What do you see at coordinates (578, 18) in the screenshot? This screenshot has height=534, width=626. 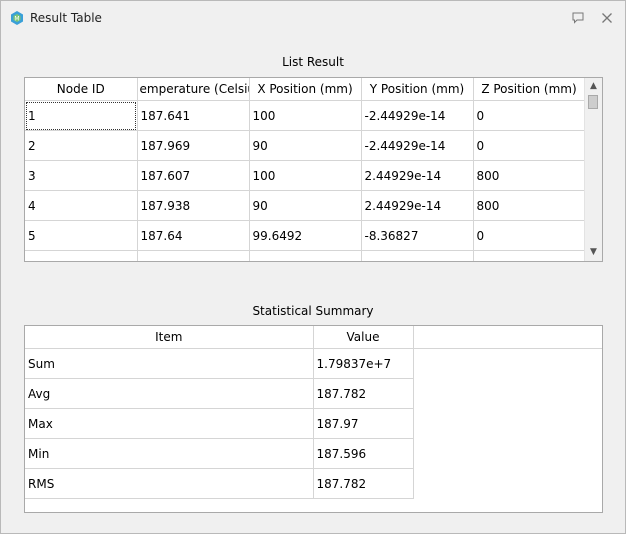 I see `feedback-icon` at bounding box center [578, 18].